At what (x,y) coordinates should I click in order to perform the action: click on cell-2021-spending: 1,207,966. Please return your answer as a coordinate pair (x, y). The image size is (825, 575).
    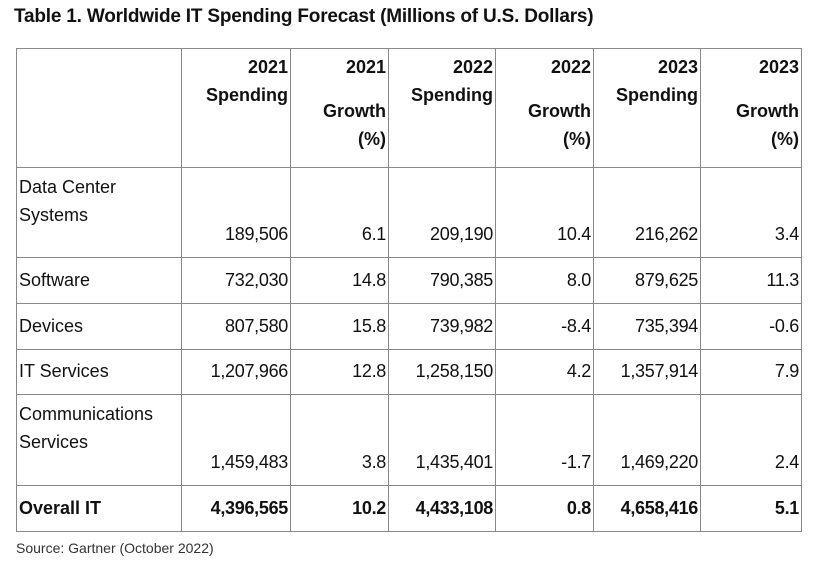
    Looking at the image, I should click on (236, 372).